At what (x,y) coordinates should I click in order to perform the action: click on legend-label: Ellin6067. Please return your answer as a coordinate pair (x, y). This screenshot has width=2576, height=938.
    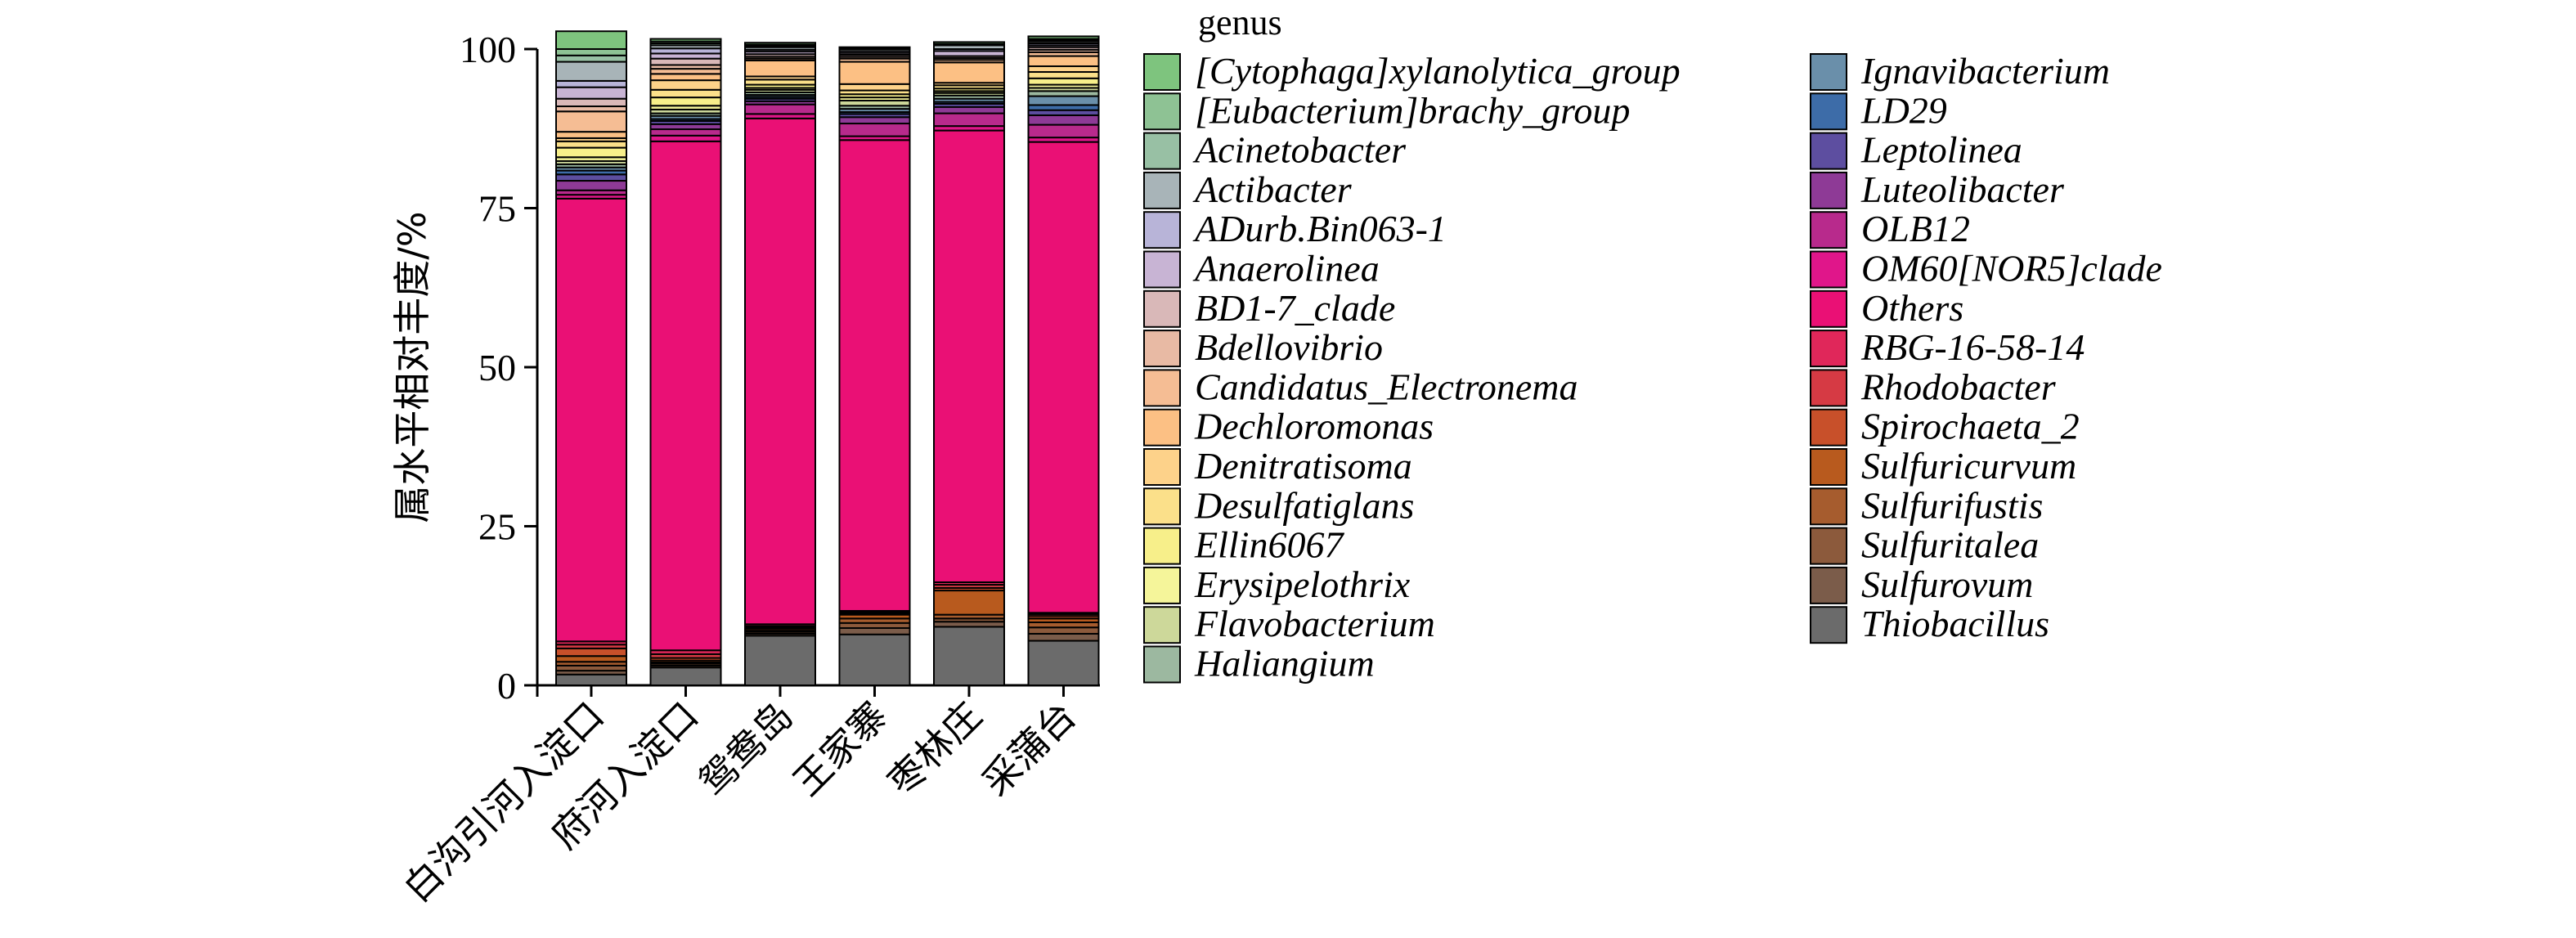
    Looking at the image, I should click on (1269, 545).